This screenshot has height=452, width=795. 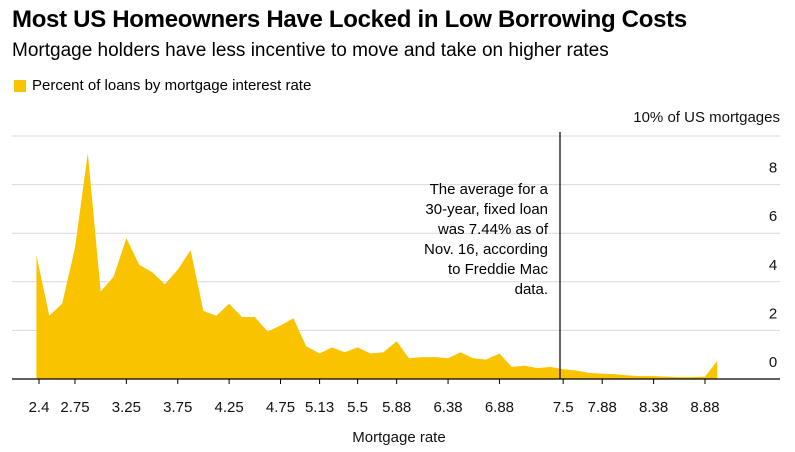 What do you see at coordinates (499, 407) in the screenshot?
I see `x-tick-label-6.88: 6.88` at bounding box center [499, 407].